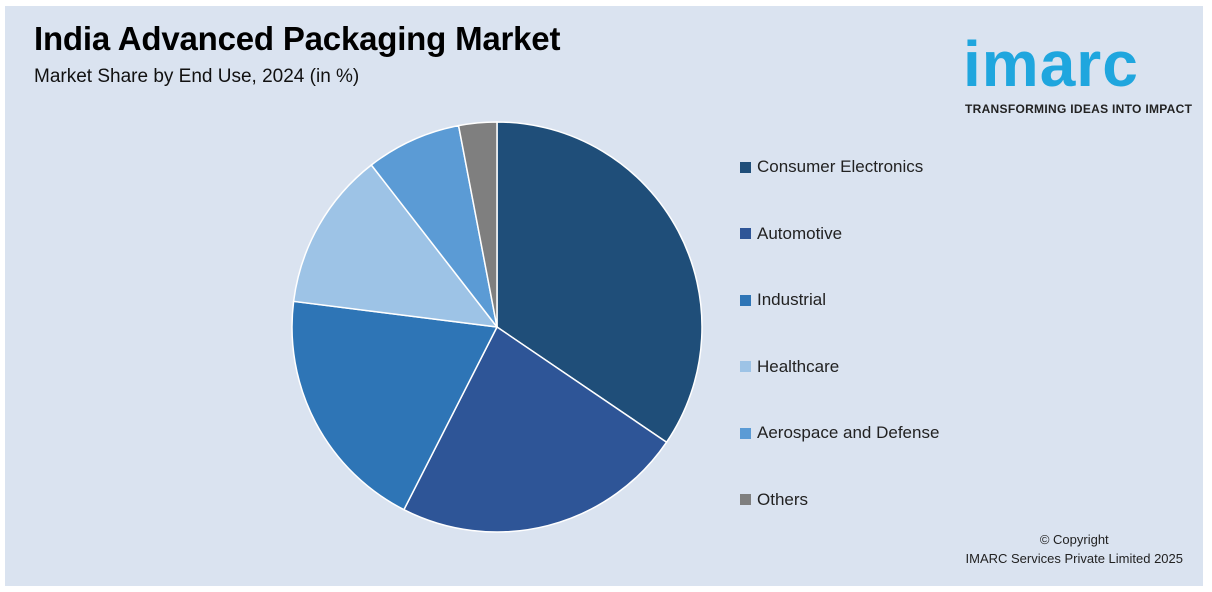  I want to click on company-line: IMARC Services Private Limited 2025, so click(1074, 558).